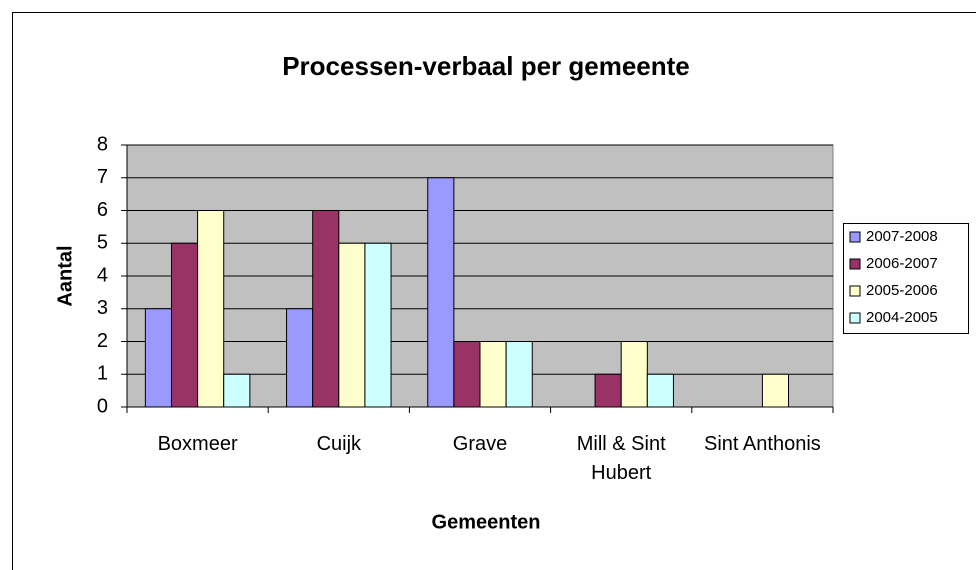 This screenshot has width=976, height=570. What do you see at coordinates (902, 290) in the screenshot?
I see `legend-label: 2005-2006` at bounding box center [902, 290].